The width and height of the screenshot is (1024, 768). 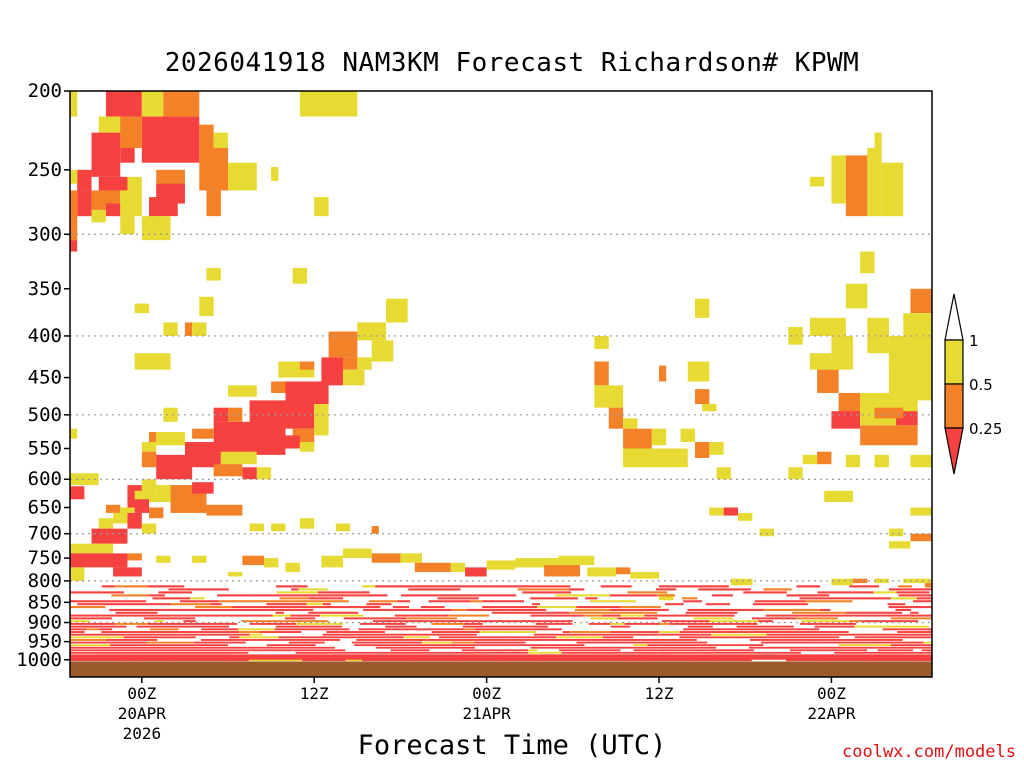 What do you see at coordinates (45, 534) in the screenshot?
I see `y-tick-label: 700` at bounding box center [45, 534].